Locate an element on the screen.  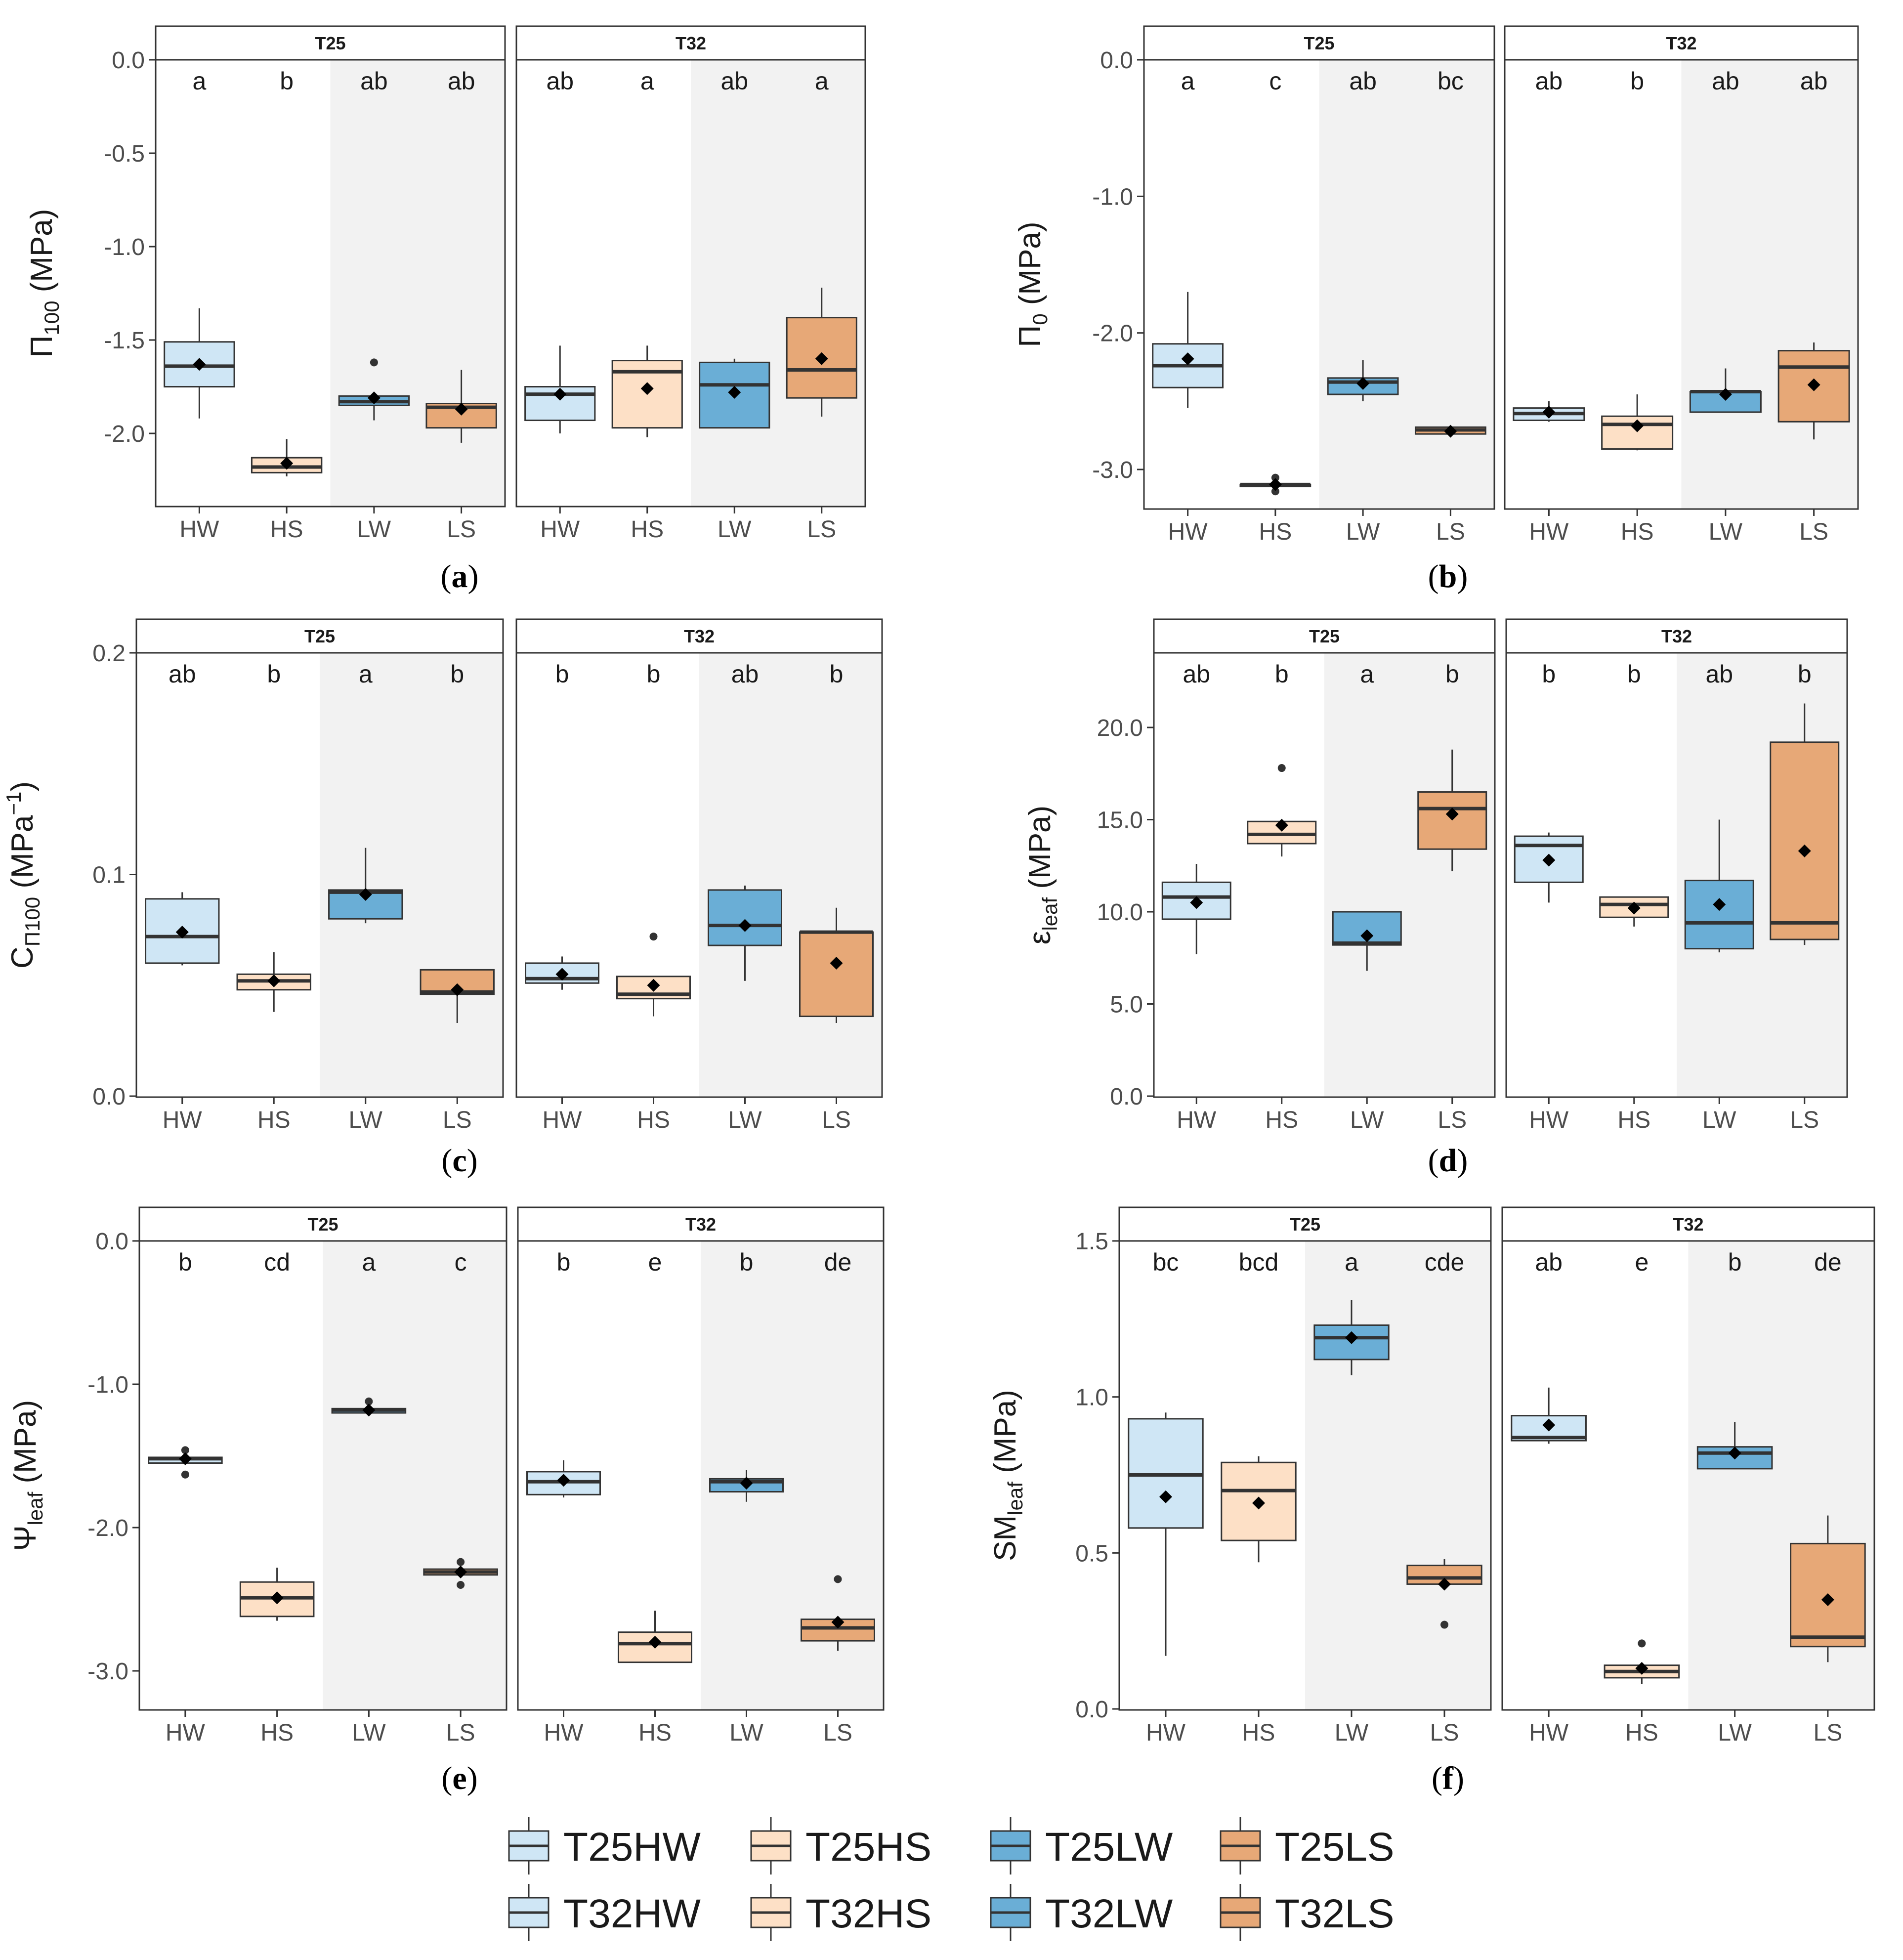
y-axis-label-sub: 100 is located at coordinates (52, 318).